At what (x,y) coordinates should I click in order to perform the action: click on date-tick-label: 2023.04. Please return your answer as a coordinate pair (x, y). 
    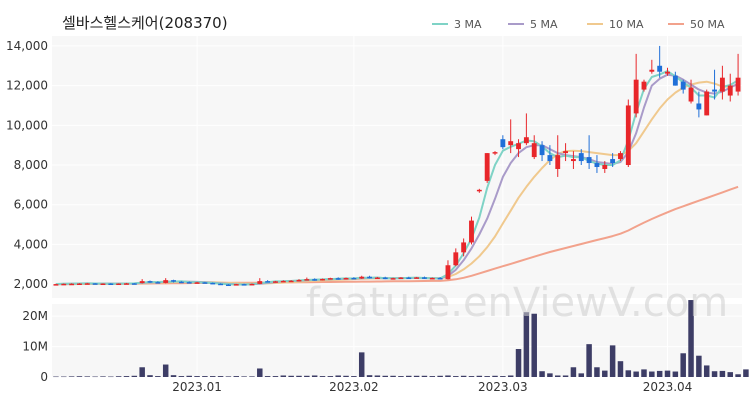
    Looking at the image, I should click on (668, 387).